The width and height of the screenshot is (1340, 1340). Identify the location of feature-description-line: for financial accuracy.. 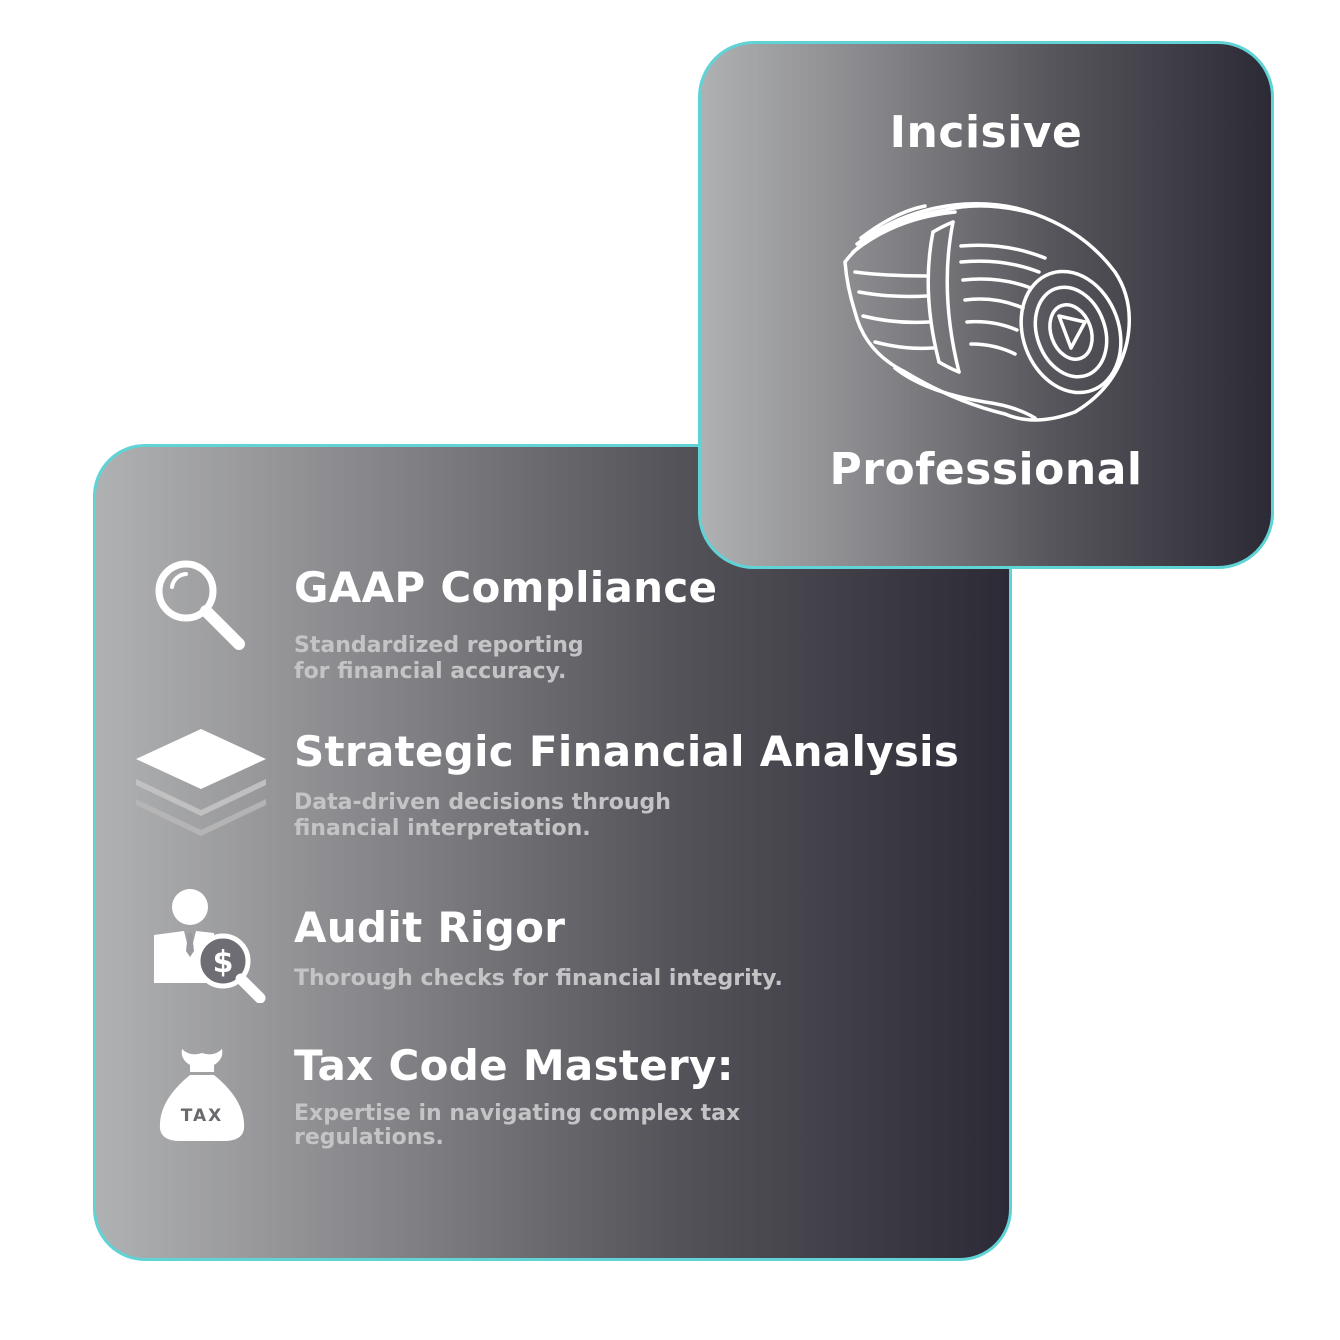
(430, 671).